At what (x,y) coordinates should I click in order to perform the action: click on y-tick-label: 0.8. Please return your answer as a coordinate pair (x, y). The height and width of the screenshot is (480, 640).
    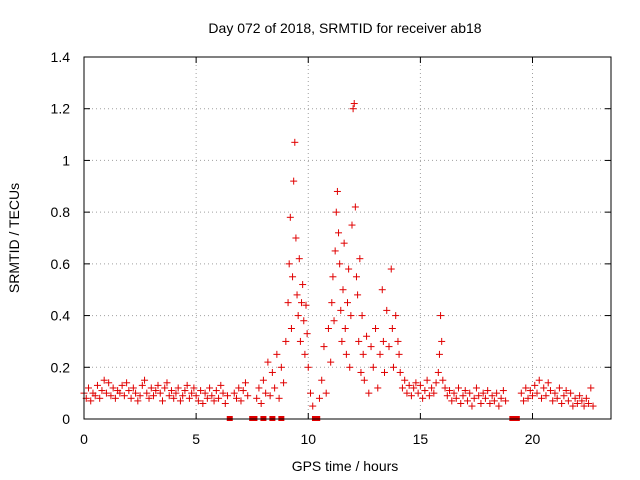
    Looking at the image, I should click on (61, 212).